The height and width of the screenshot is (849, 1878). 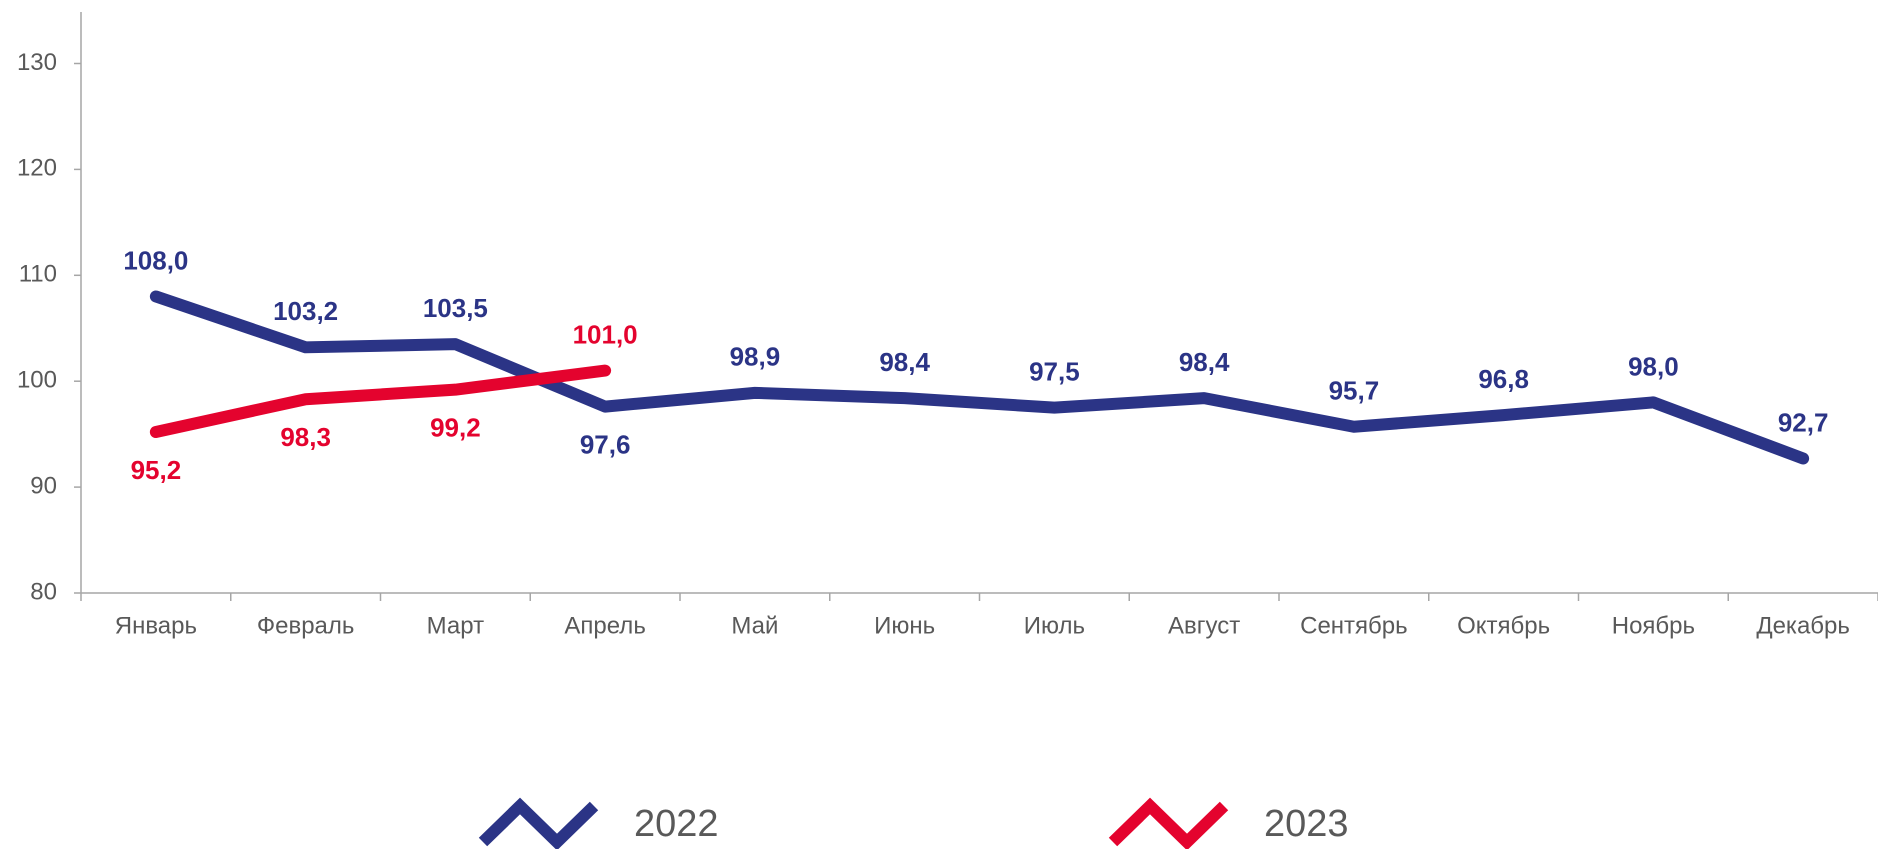 What do you see at coordinates (1653, 625) in the screenshot?
I see `x-tick-label: Ноябрь` at bounding box center [1653, 625].